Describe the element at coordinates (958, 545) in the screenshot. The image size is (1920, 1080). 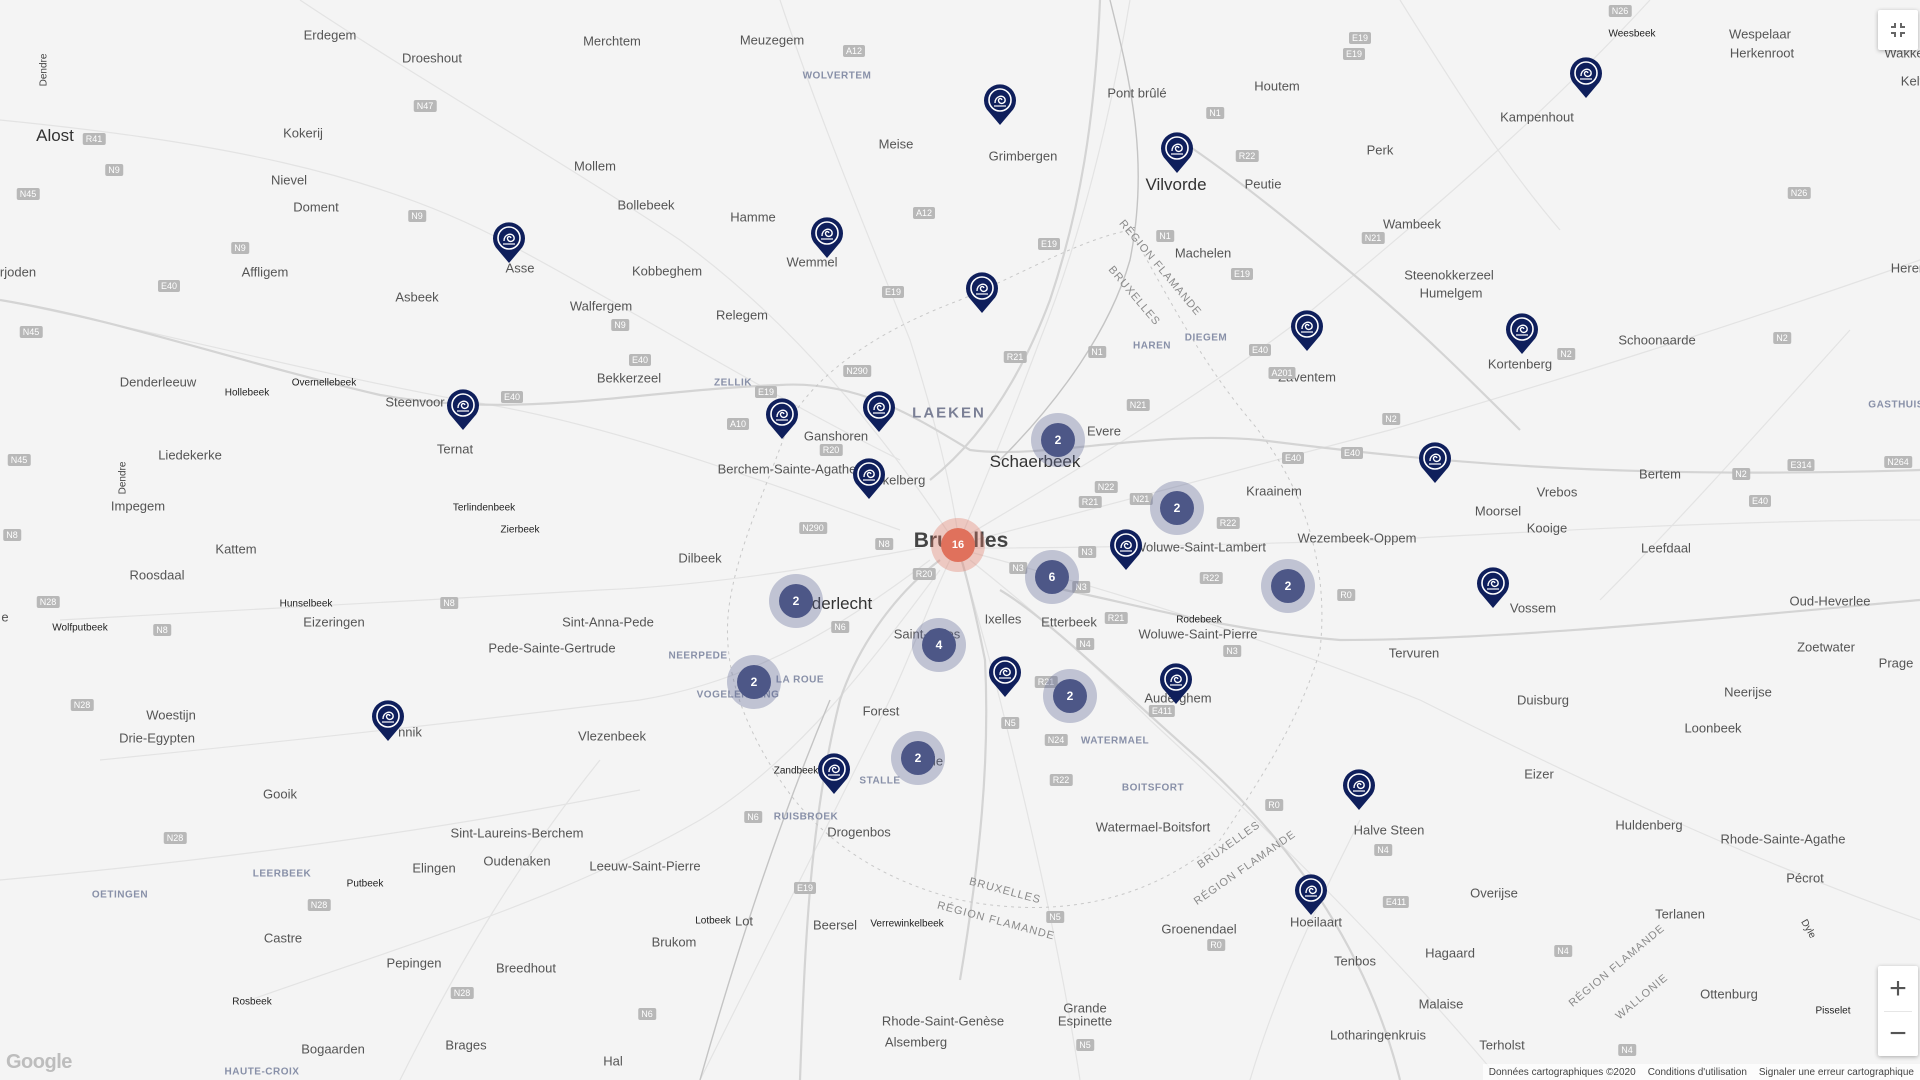
I see `marker-cluster: 16` at that location.